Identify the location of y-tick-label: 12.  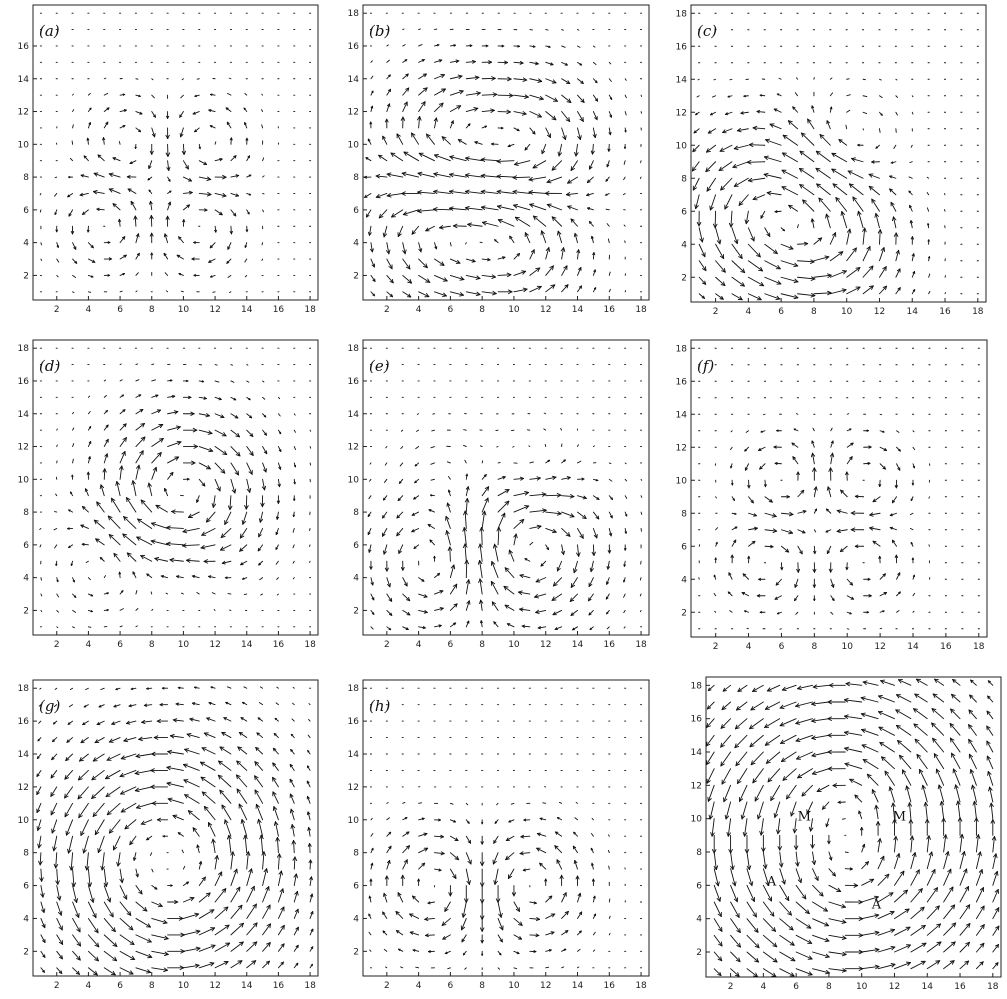
(353, 113).